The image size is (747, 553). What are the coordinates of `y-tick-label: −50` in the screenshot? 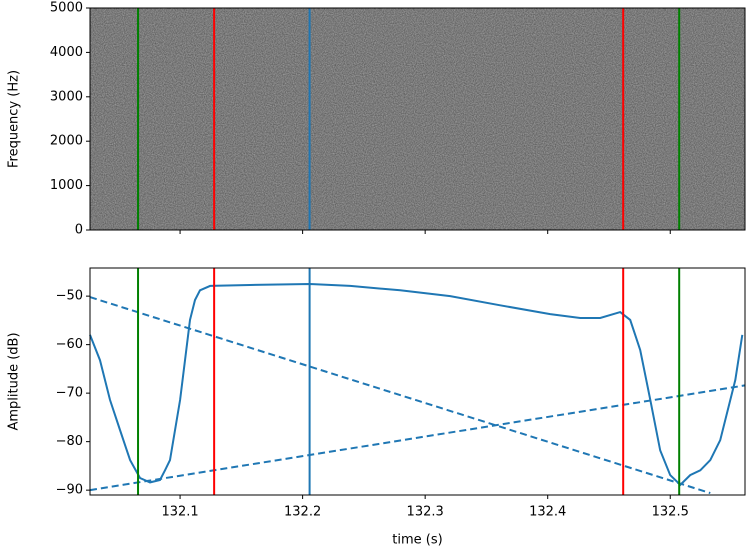 It's located at (69, 296).